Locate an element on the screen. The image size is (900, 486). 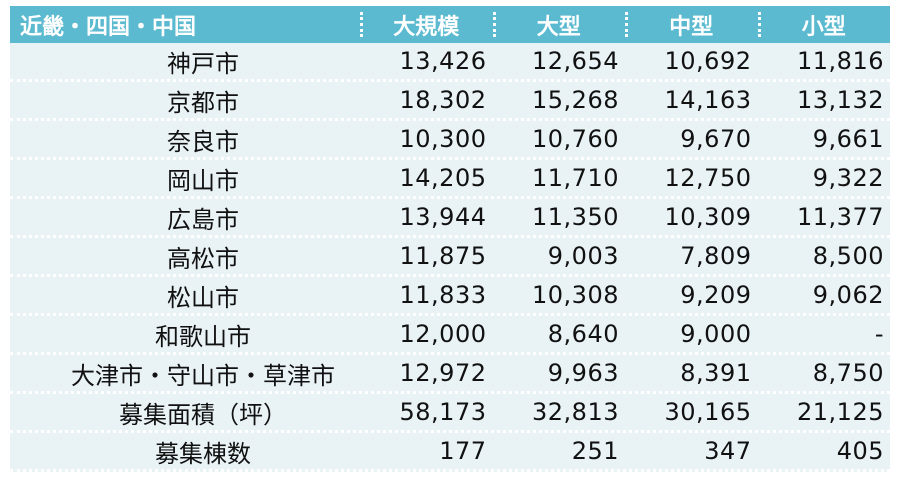
table-cell: 14,163 is located at coordinates (708, 100).